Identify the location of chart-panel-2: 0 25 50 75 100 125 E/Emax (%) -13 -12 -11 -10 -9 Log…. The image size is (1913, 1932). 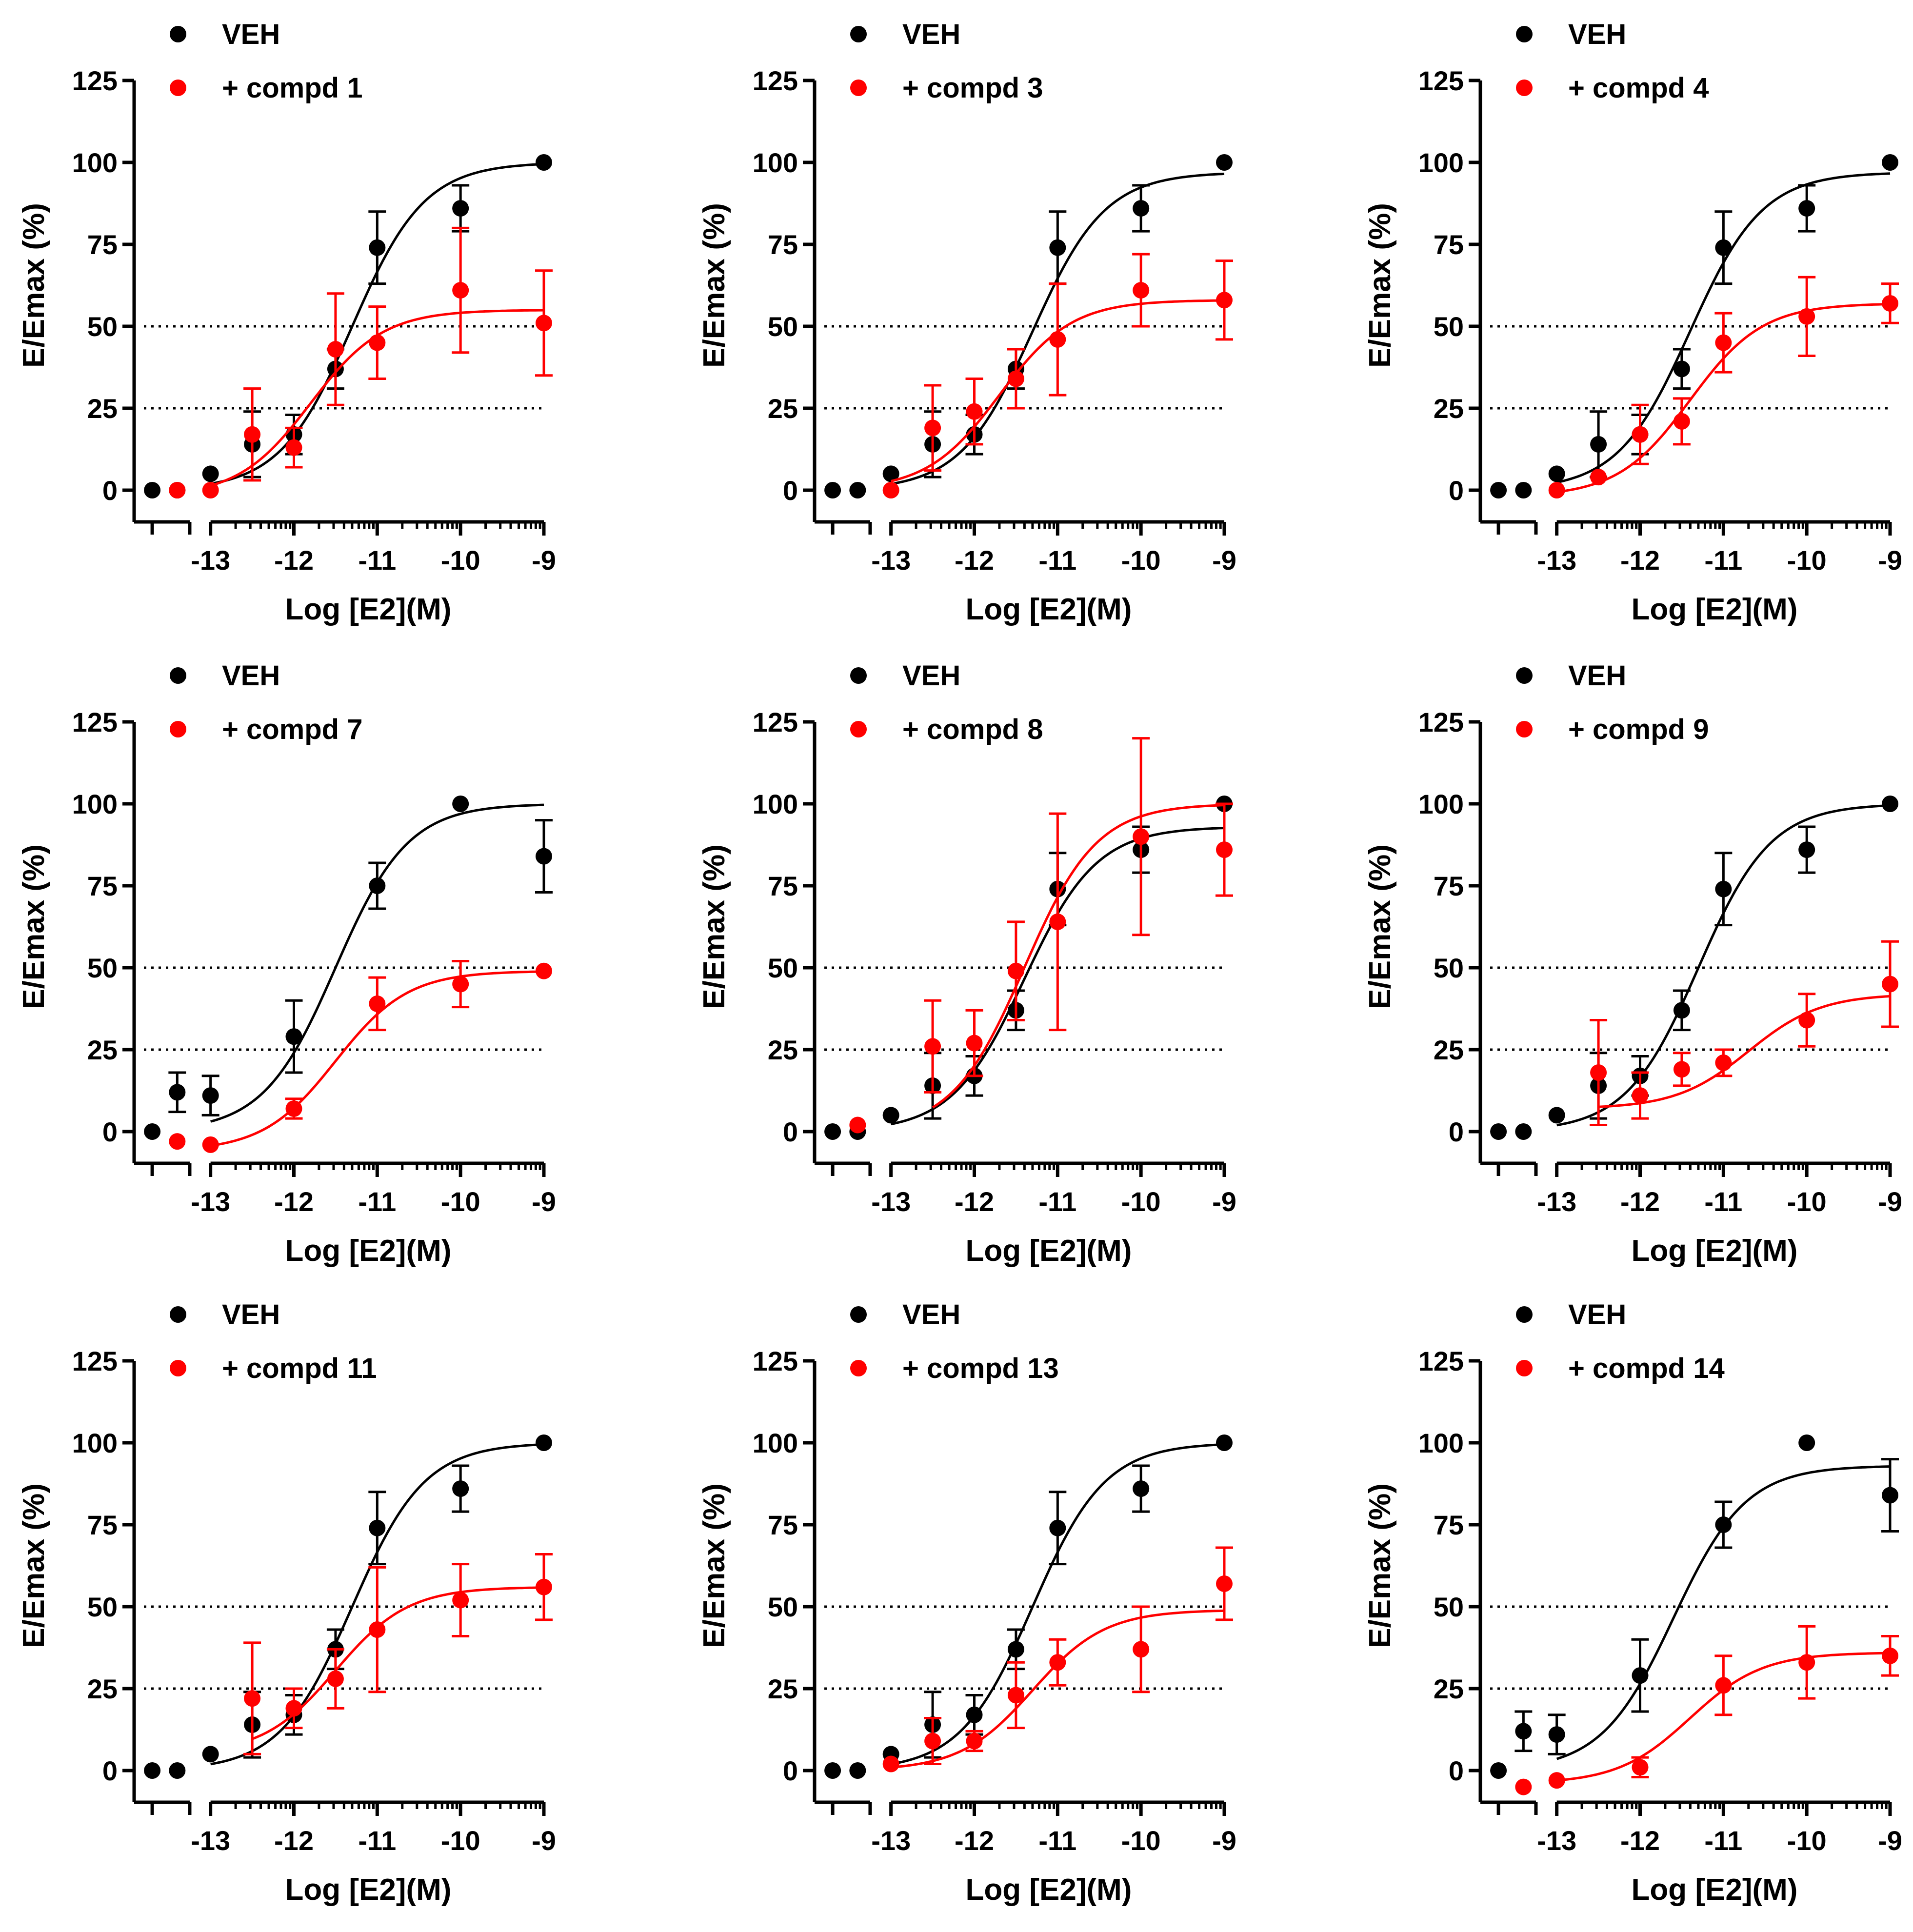
(967, 322).